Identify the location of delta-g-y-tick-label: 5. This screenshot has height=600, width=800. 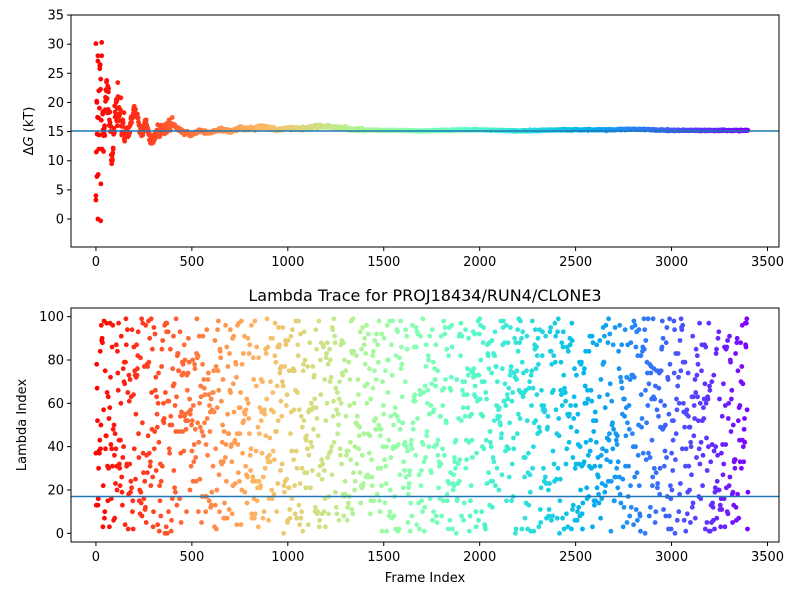
(60, 190).